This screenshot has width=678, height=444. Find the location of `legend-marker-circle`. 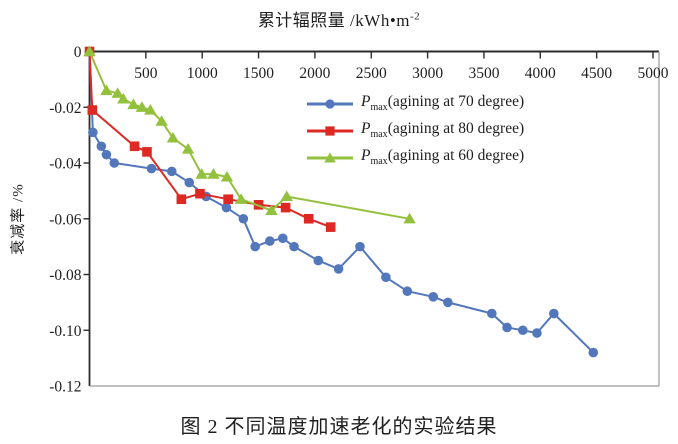

legend-marker-circle is located at coordinates (330, 103).